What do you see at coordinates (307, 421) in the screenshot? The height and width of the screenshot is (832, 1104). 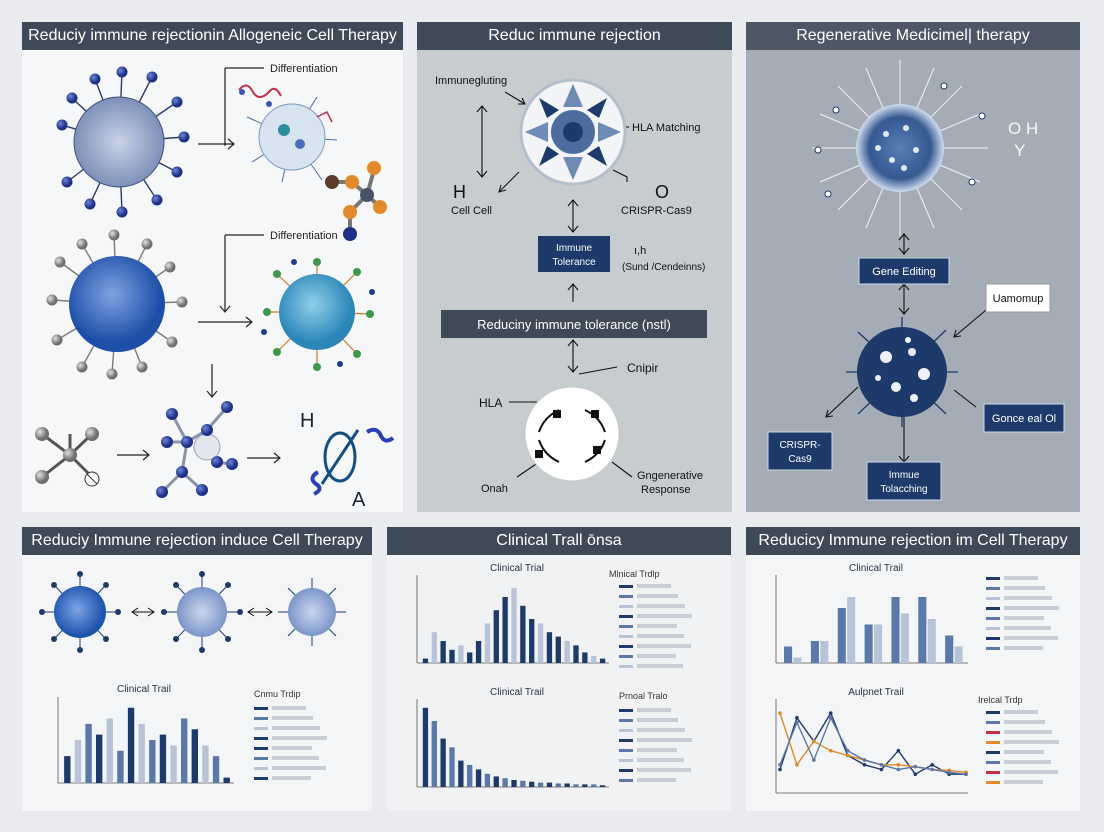 I see `label-h: H` at bounding box center [307, 421].